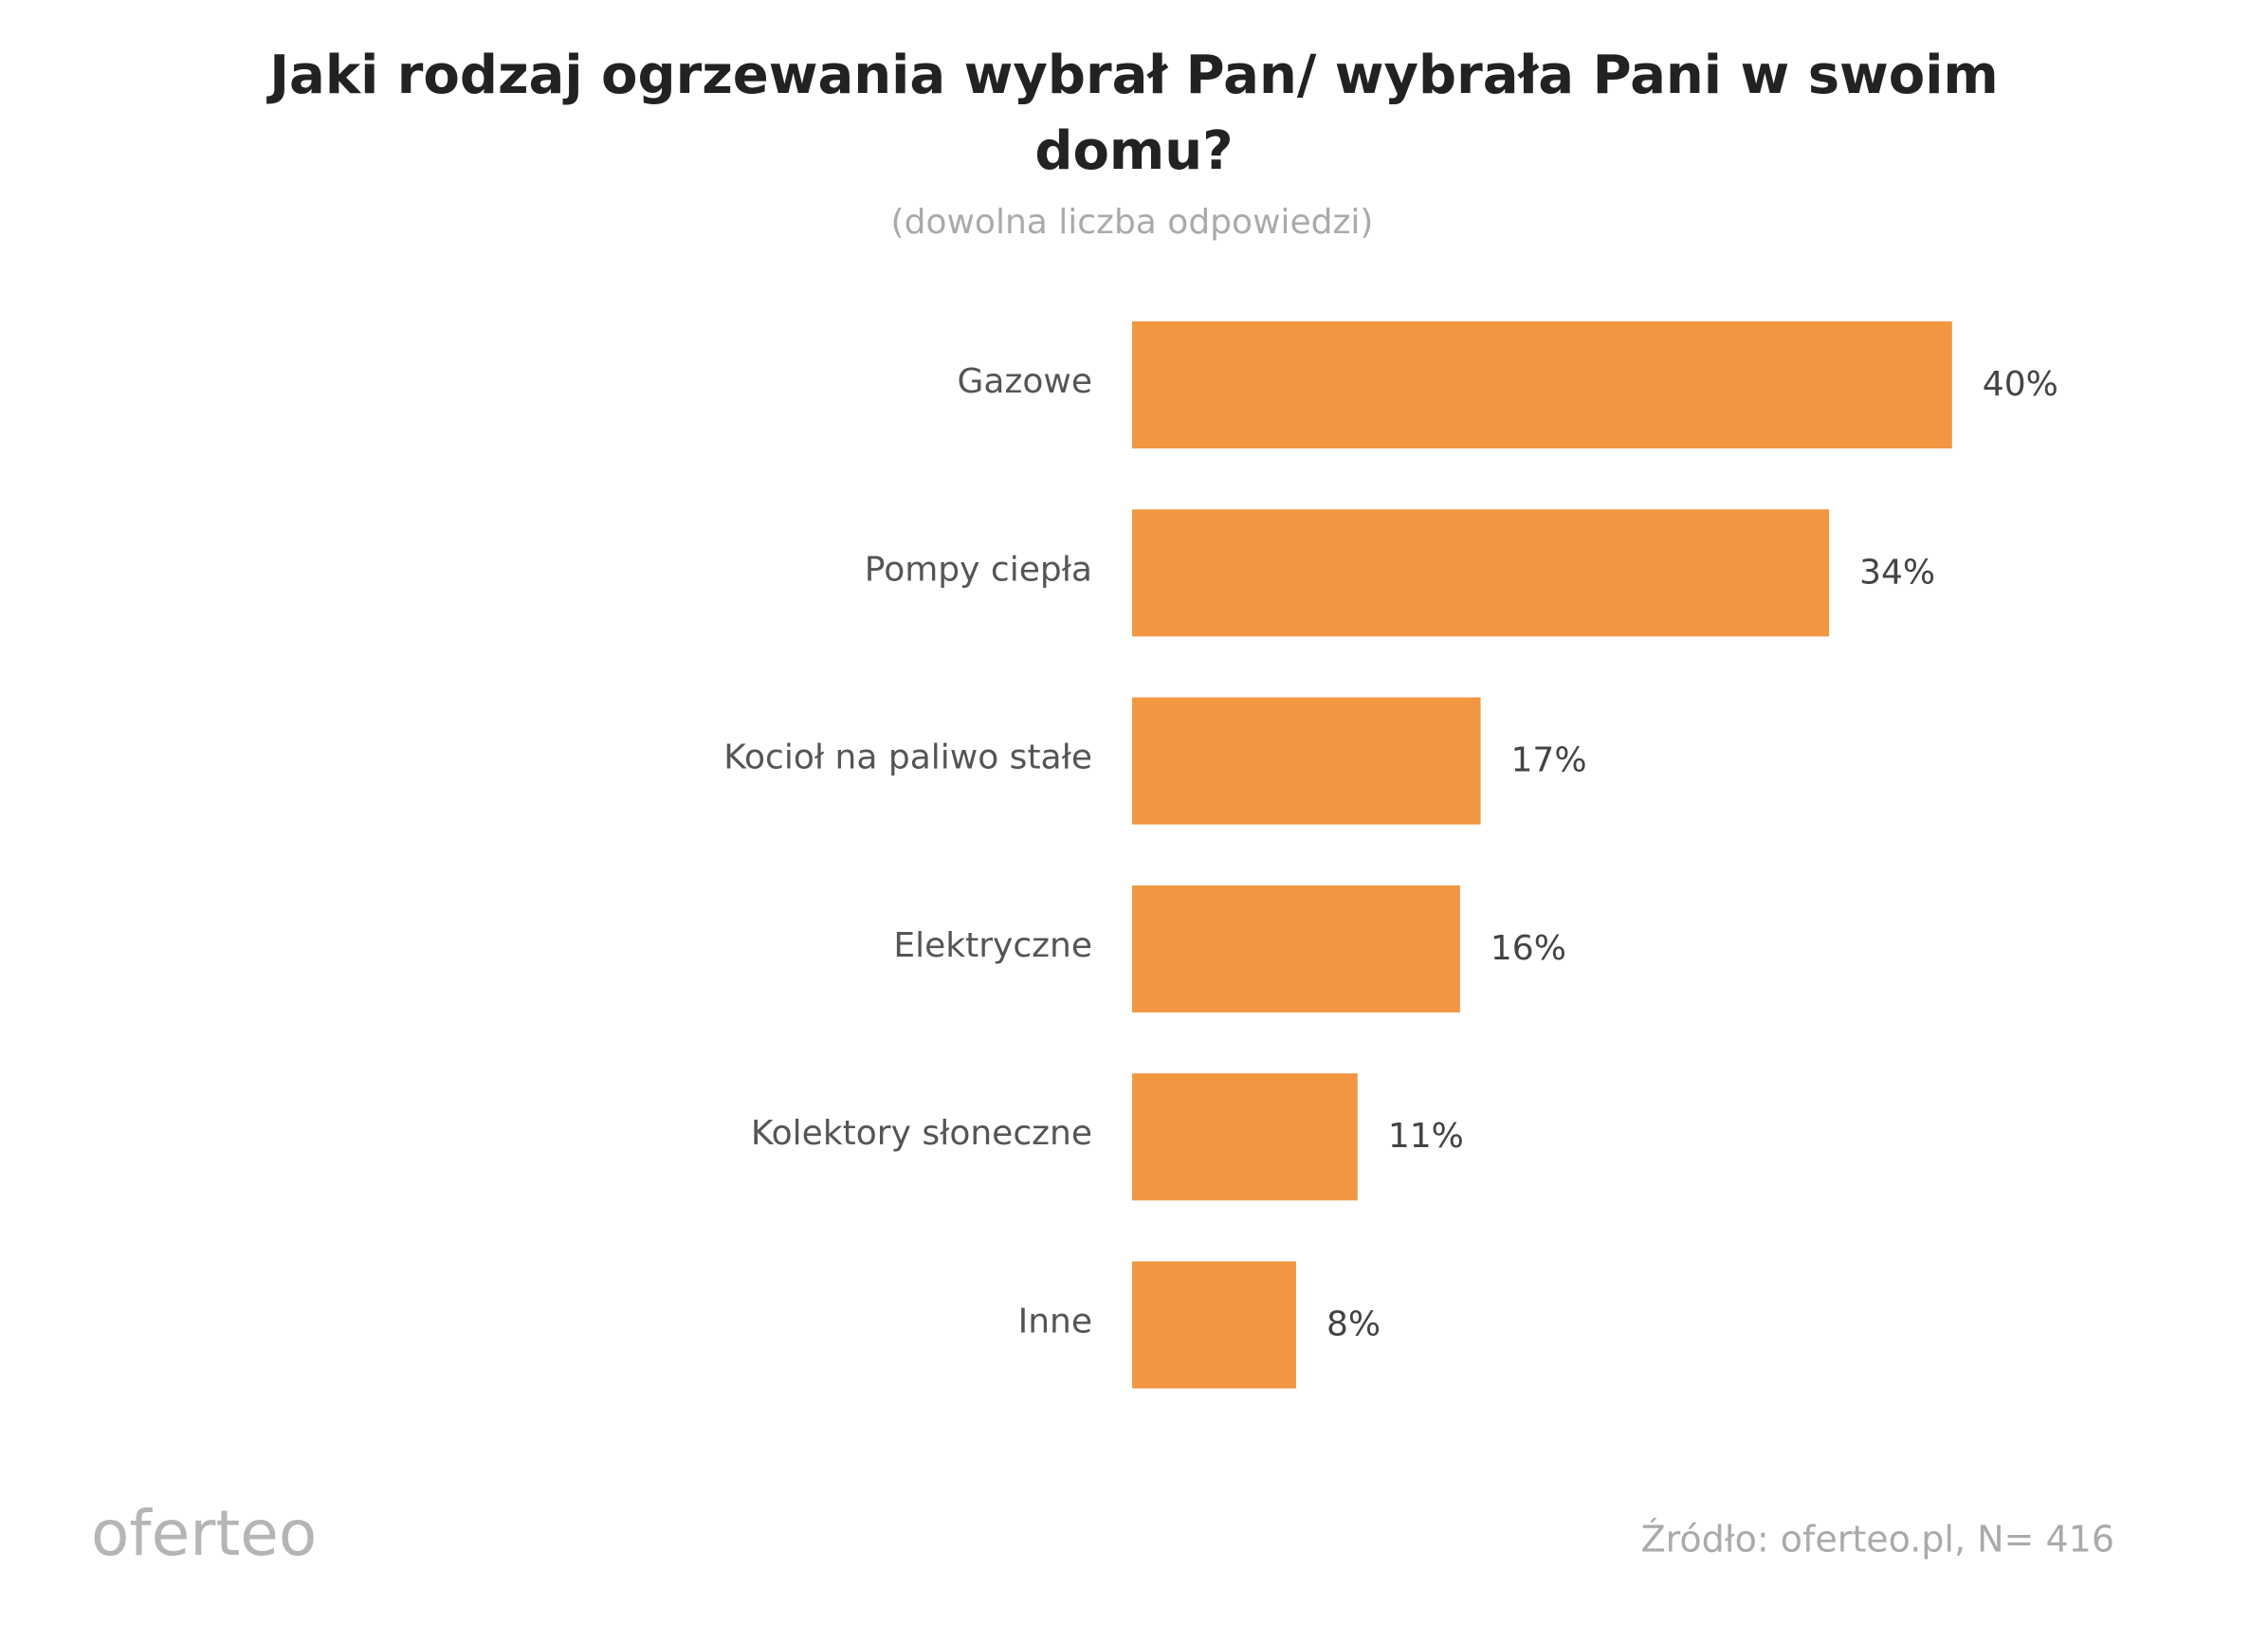  What do you see at coordinates (907, 758) in the screenshot?
I see `category-label: Kocioł na paliwo stałe` at bounding box center [907, 758].